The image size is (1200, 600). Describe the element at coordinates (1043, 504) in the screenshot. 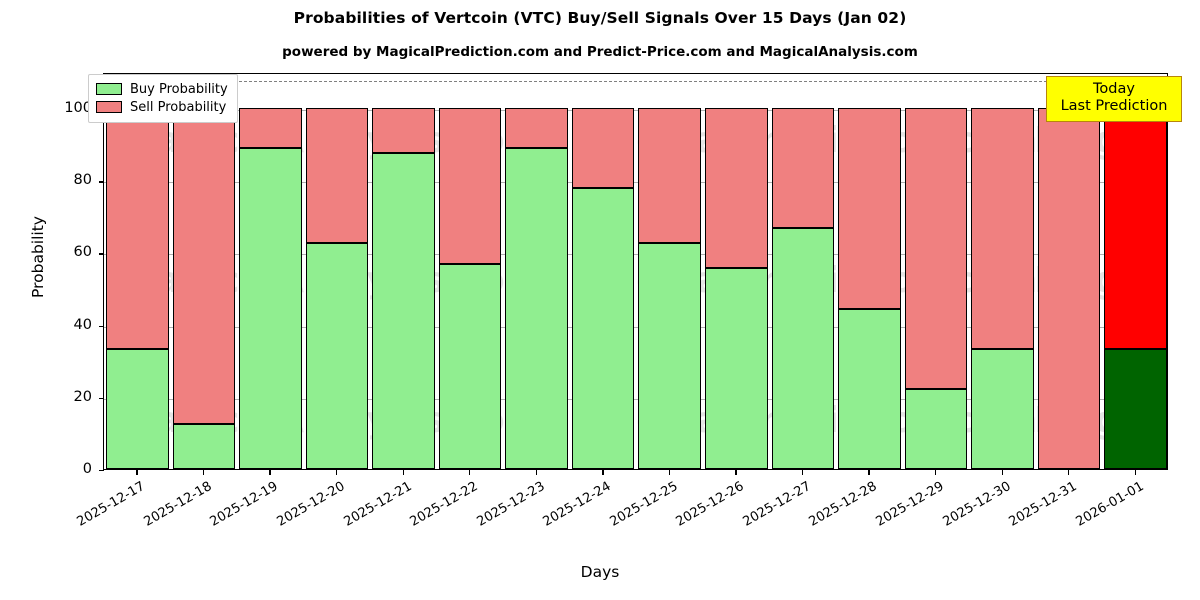

I see `x-tick-label: 2025-12-31` at that location.